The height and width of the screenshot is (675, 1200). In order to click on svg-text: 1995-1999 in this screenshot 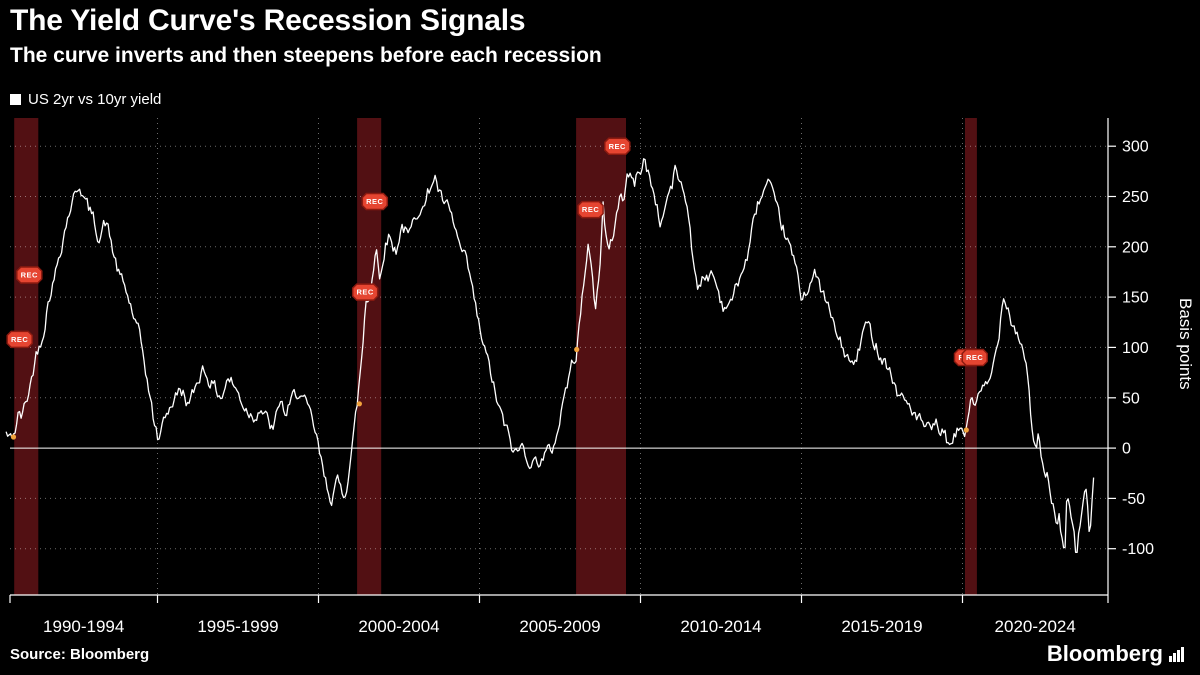, I will do `click(237, 626)`.